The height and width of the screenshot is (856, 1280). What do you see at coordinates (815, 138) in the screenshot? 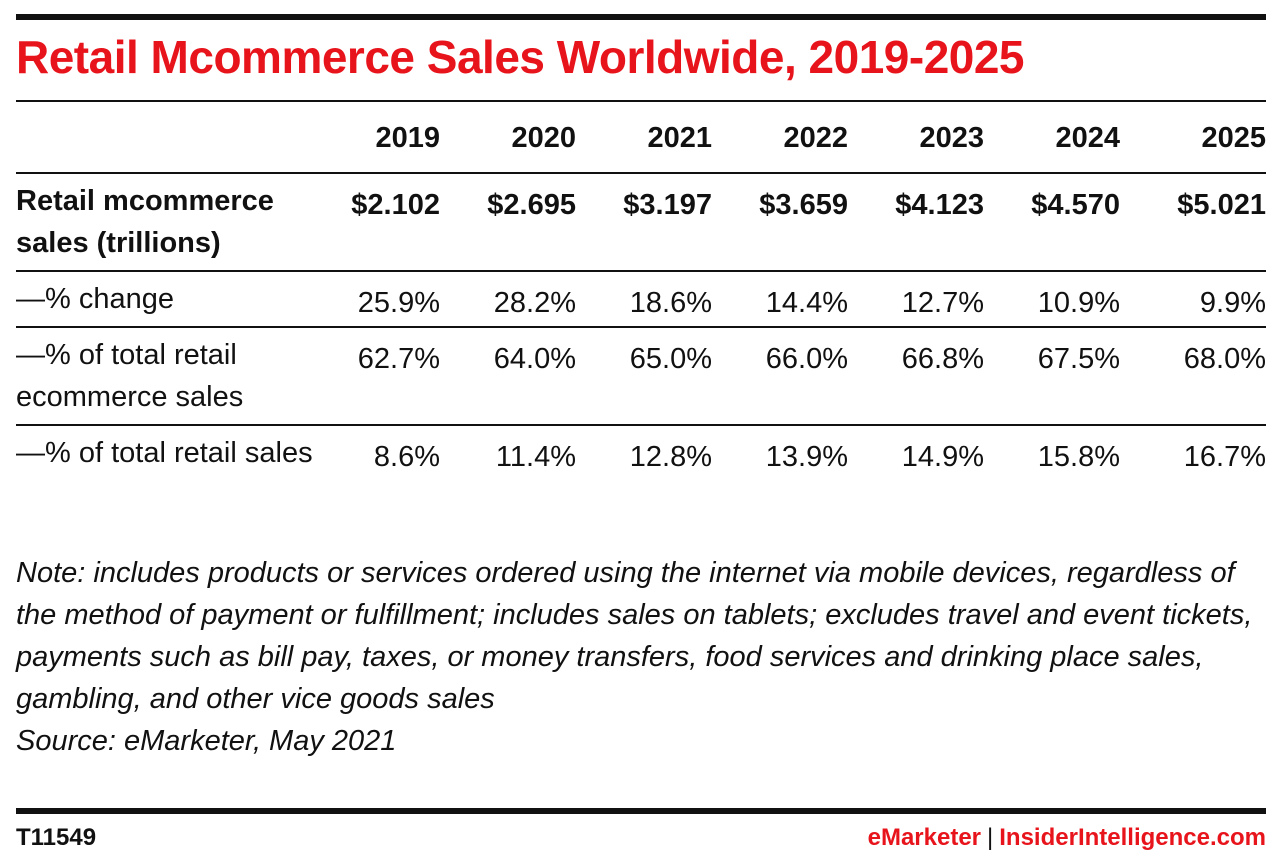
I see `column-header-2022: 2022` at bounding box center [815, 138].